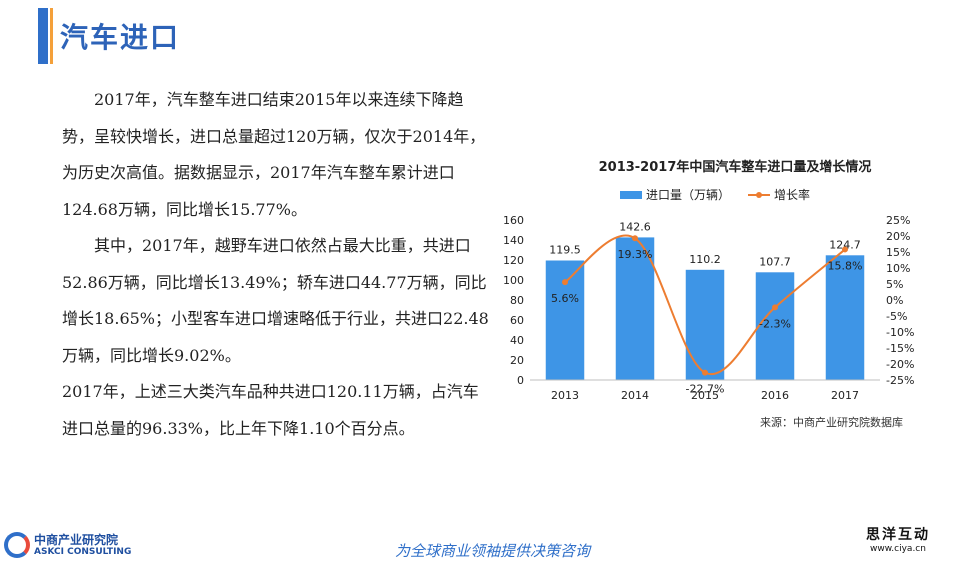 This screenshot has width=976, height=563. I want to click on growth-rate-label: -2.3%, so click(775, 323).